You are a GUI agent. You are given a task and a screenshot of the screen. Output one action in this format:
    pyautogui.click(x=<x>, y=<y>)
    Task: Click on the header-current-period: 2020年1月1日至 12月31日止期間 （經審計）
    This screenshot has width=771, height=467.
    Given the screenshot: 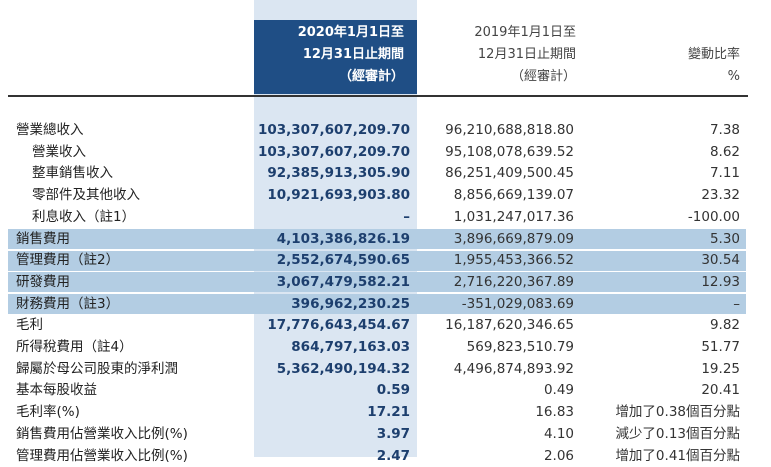 What is the action you would take?
    pyautogui.click(x=329, y=55)
    